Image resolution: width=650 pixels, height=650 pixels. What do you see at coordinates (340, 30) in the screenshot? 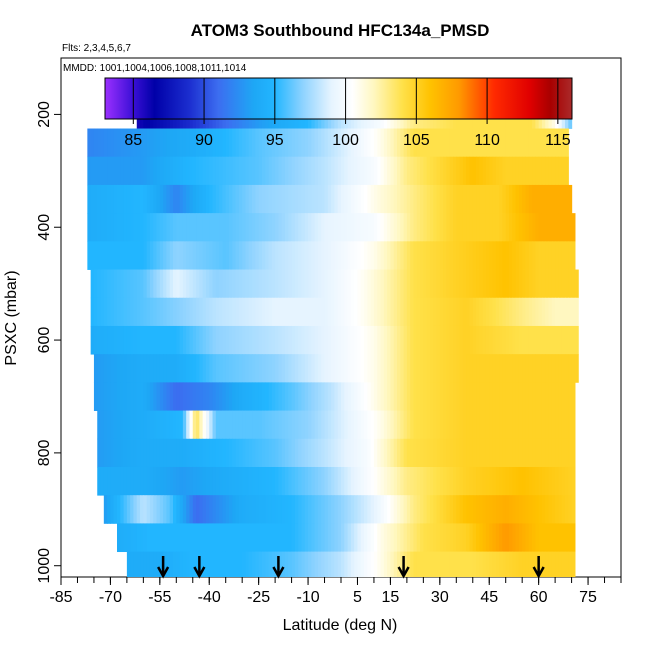
I see `chart-title: ATOM3 Southbound HFC134a_PMSD` at bounding box center [340, 30].